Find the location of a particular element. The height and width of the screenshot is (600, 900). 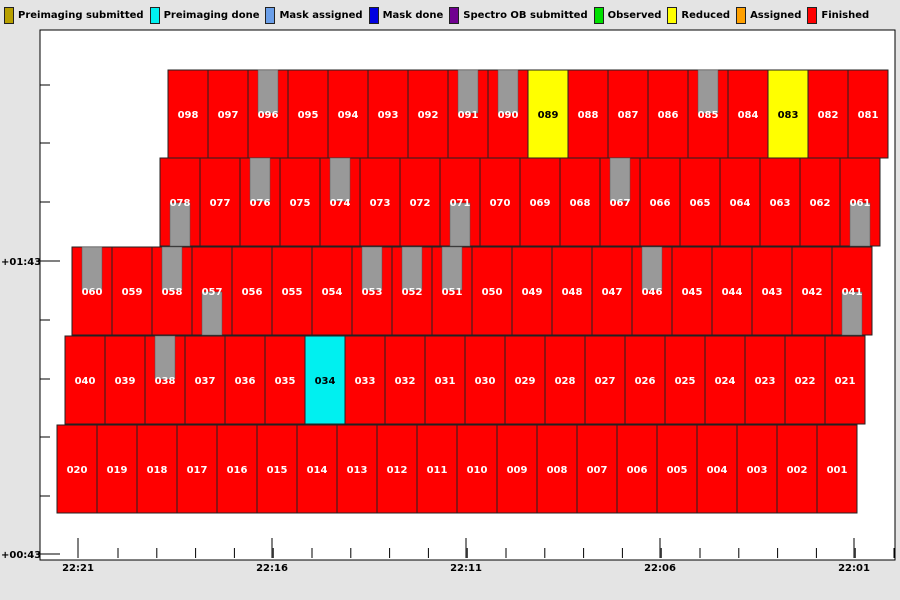

field-label: 014 is located at coordinates (317, 470).